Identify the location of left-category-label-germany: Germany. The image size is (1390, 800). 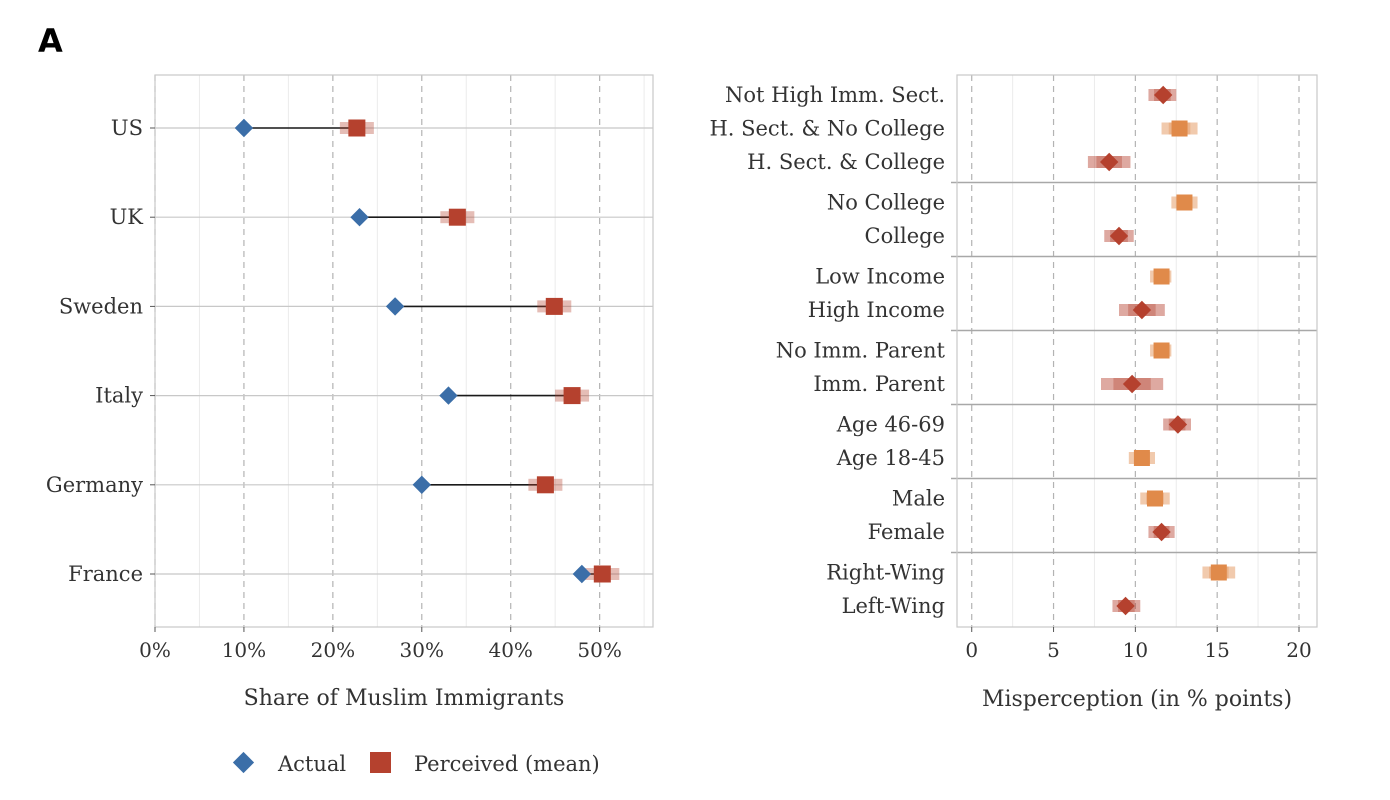
(94, 485).